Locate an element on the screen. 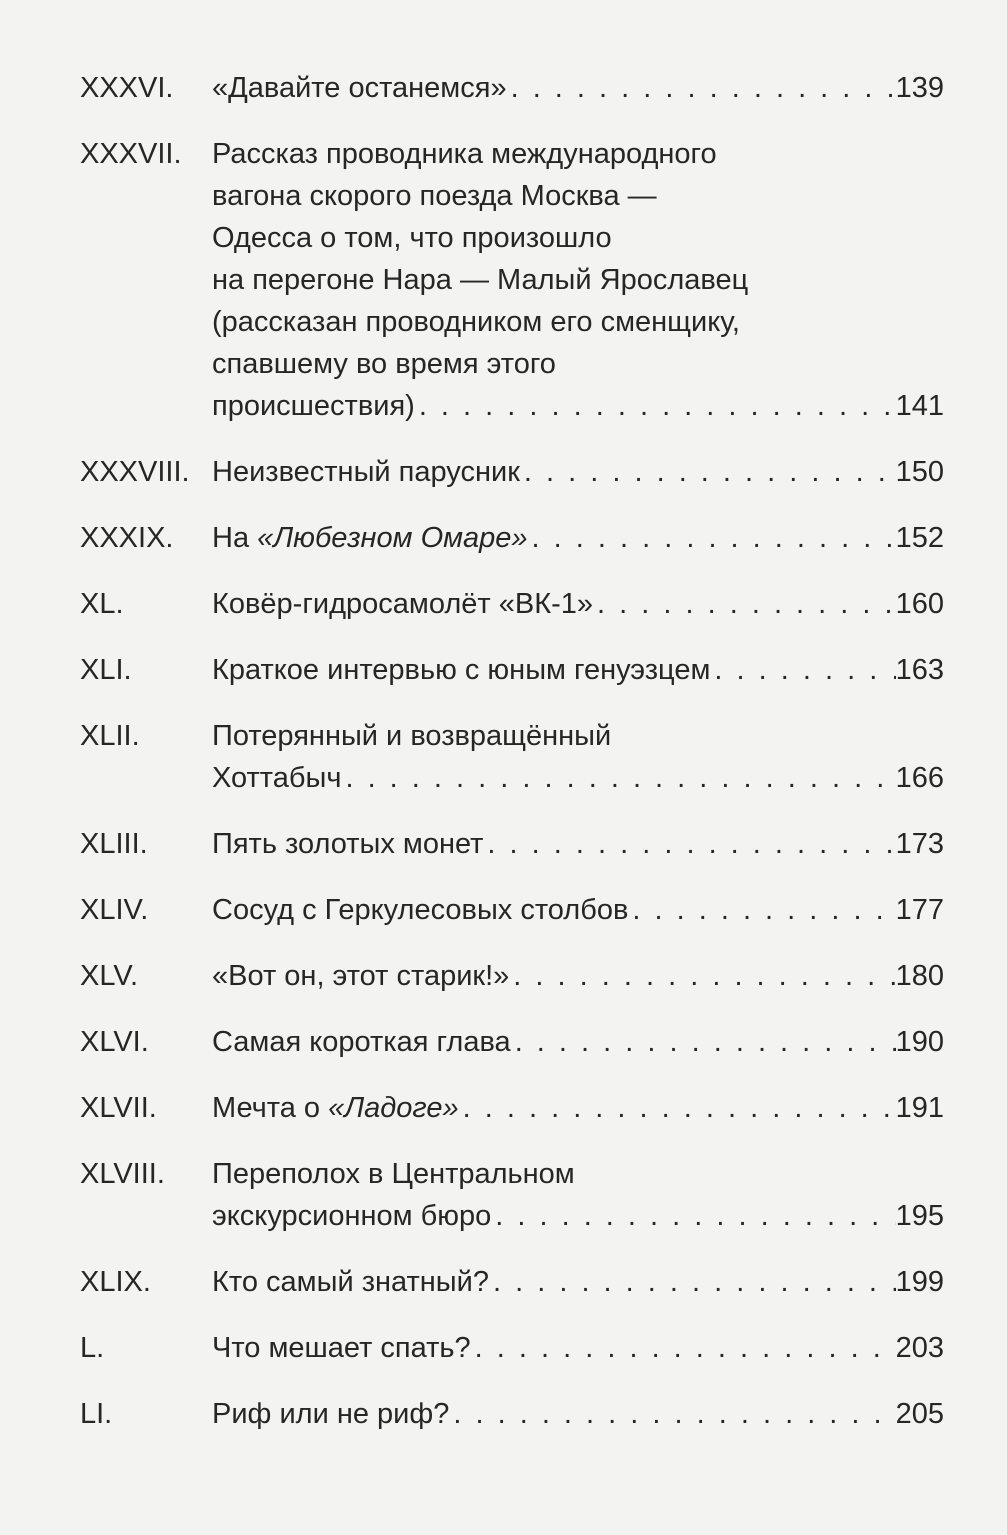 The width and height of the screenshot is (1007, 1535). title-line: экскурсионном бюро 195 is located at coordinates (578, 1216).